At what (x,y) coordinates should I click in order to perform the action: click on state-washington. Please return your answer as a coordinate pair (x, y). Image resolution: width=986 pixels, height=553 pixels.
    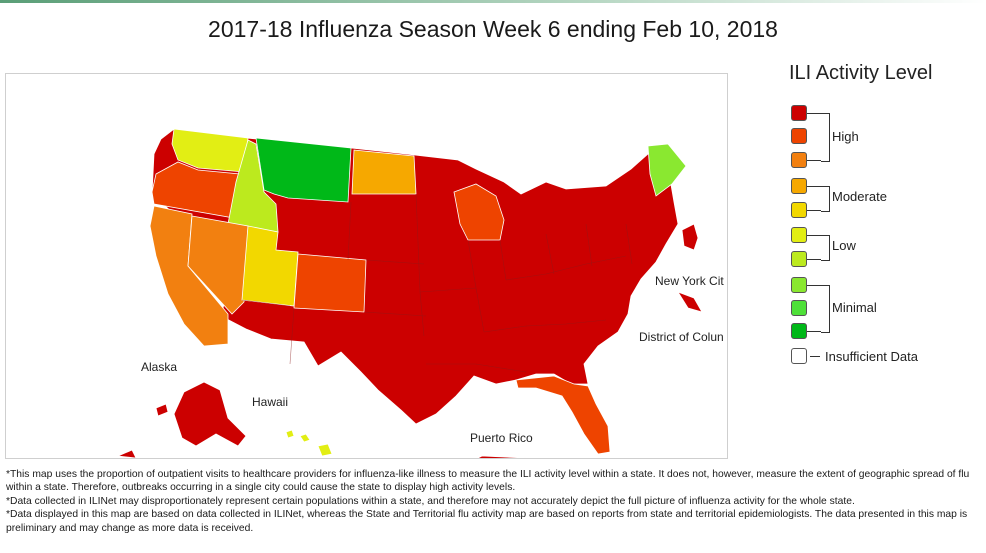
    Looking at the image, I should click on (210, 150).